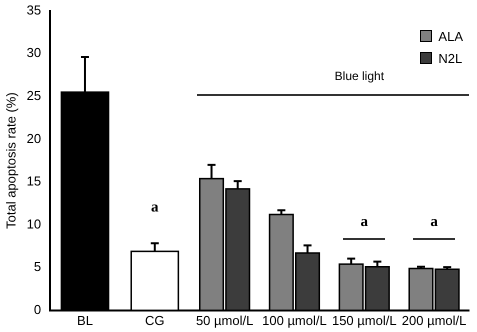 This screenshot has width=477, height=332. Describe the element at coordinates (38, 309) in the screenshot. I see `y-tick-label: 0` at that location.